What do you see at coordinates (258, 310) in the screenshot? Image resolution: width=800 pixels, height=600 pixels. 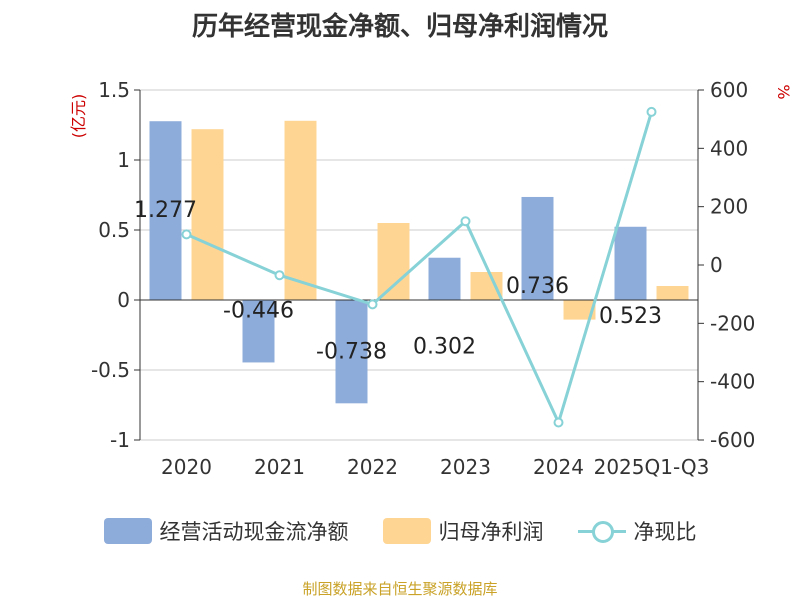 I see `data-label-cash-flow: -0.446` at bounding box center [258, 310].